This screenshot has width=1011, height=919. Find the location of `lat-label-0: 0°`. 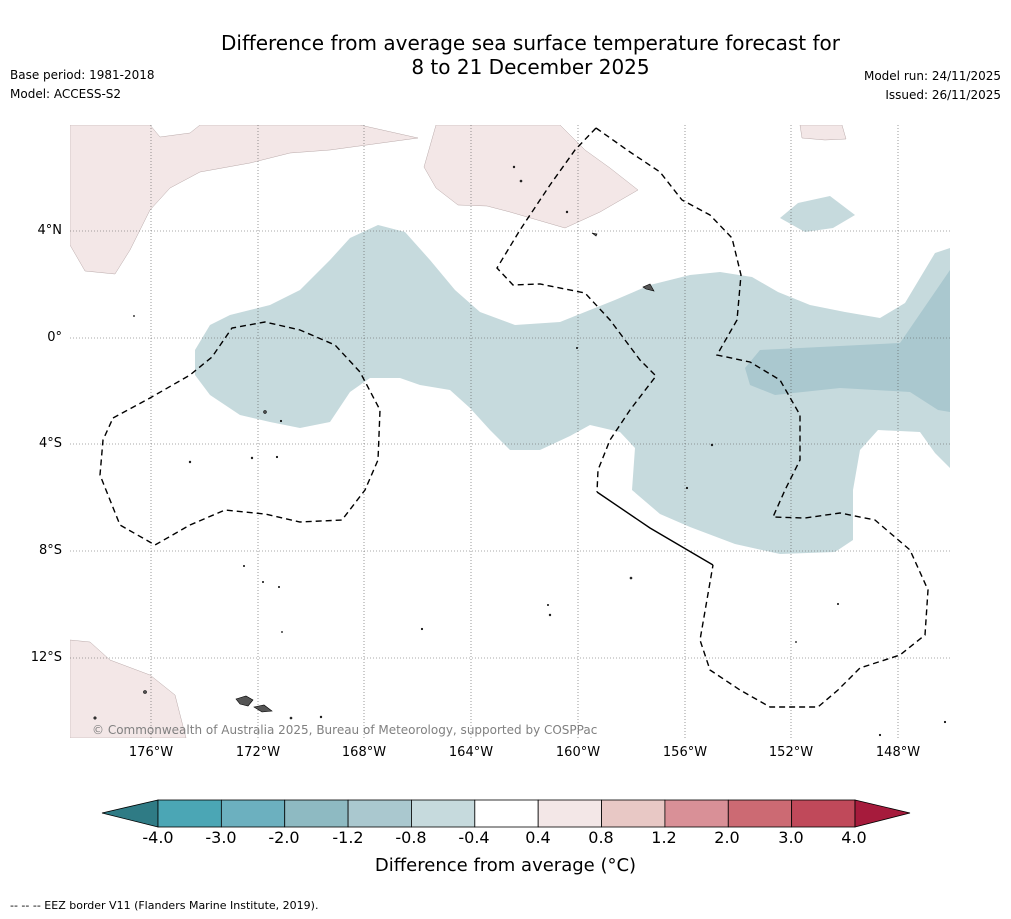

lat-label-0: 0° is located at coordinates (54, 337).